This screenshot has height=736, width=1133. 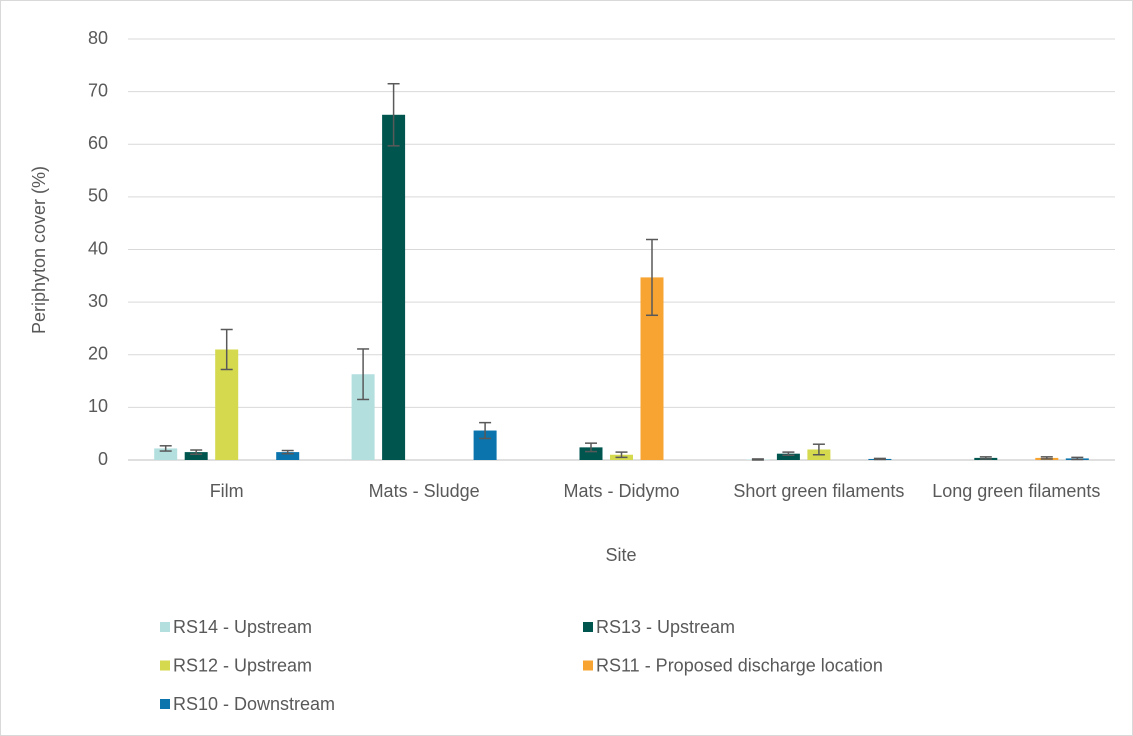 I want to click on x-tick-label: Film, so click(x=226, y=491).